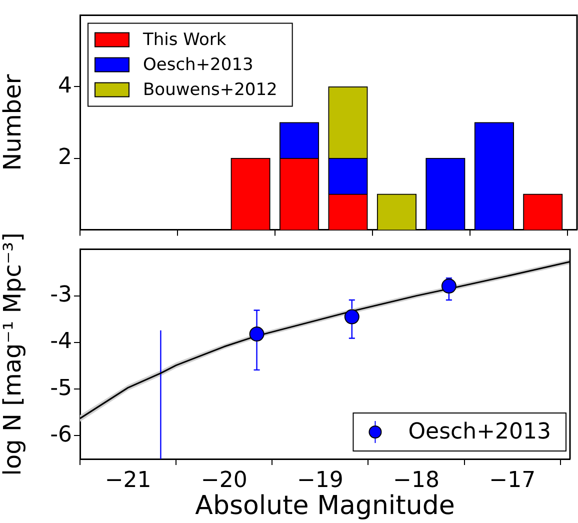 Image resolution: width=578 pixels, height=523 pixels. Describe the element at coordinates (13, 354) in the screenshot. I see `y-axis-title: log N [mag⁻¹ Mpc⁻³]` at that location.